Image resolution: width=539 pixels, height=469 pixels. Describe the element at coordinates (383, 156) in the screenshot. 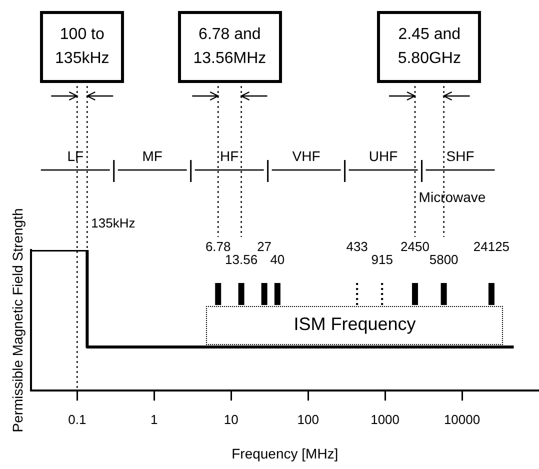

I see `text: UHF` at that location.